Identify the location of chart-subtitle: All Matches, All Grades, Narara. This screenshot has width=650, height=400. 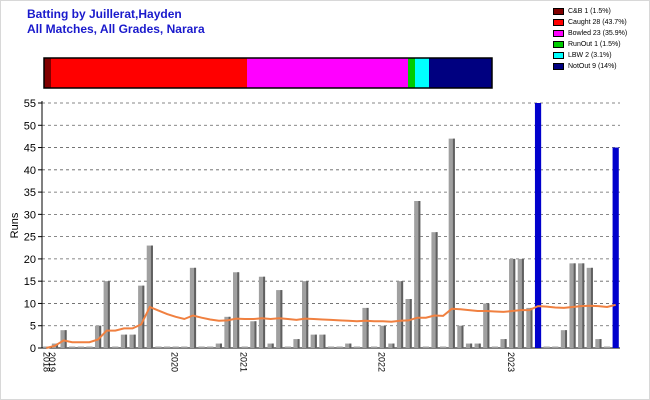
(116, 29).